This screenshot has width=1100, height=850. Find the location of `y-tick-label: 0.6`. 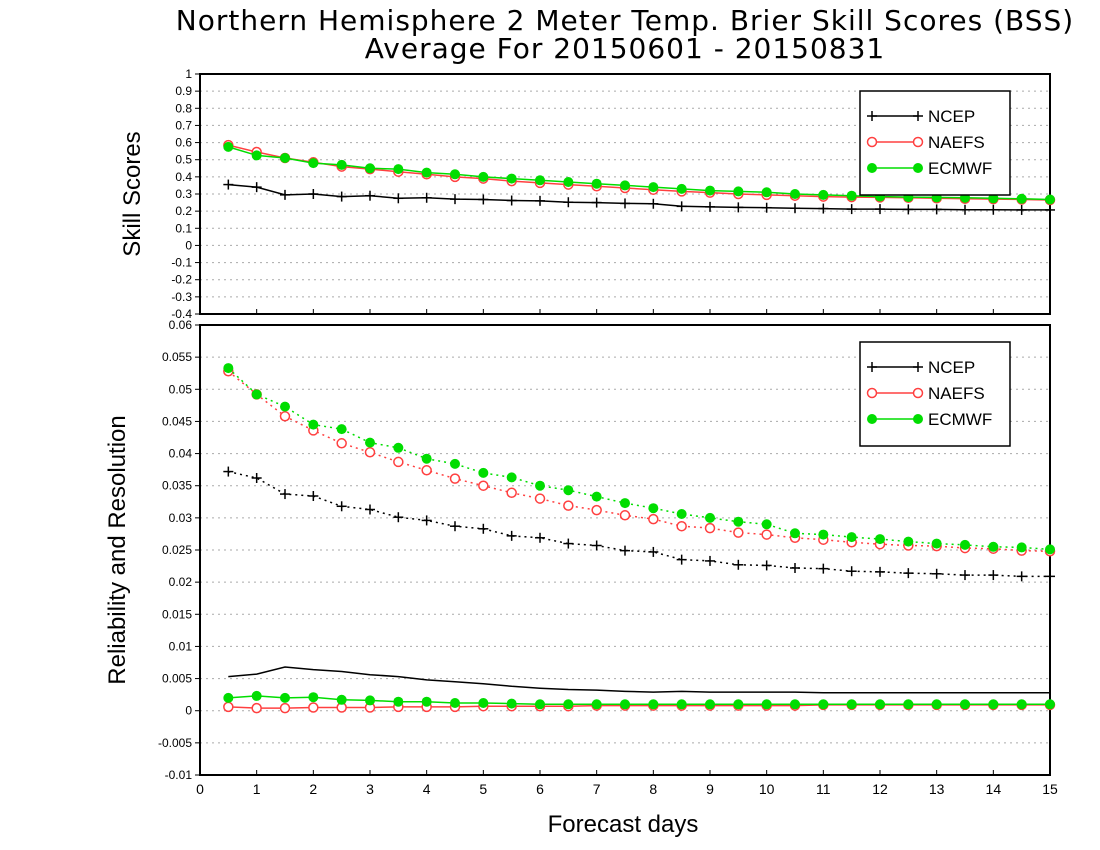

y-tick-label: 0.6 is located at coordinates (183, 143).